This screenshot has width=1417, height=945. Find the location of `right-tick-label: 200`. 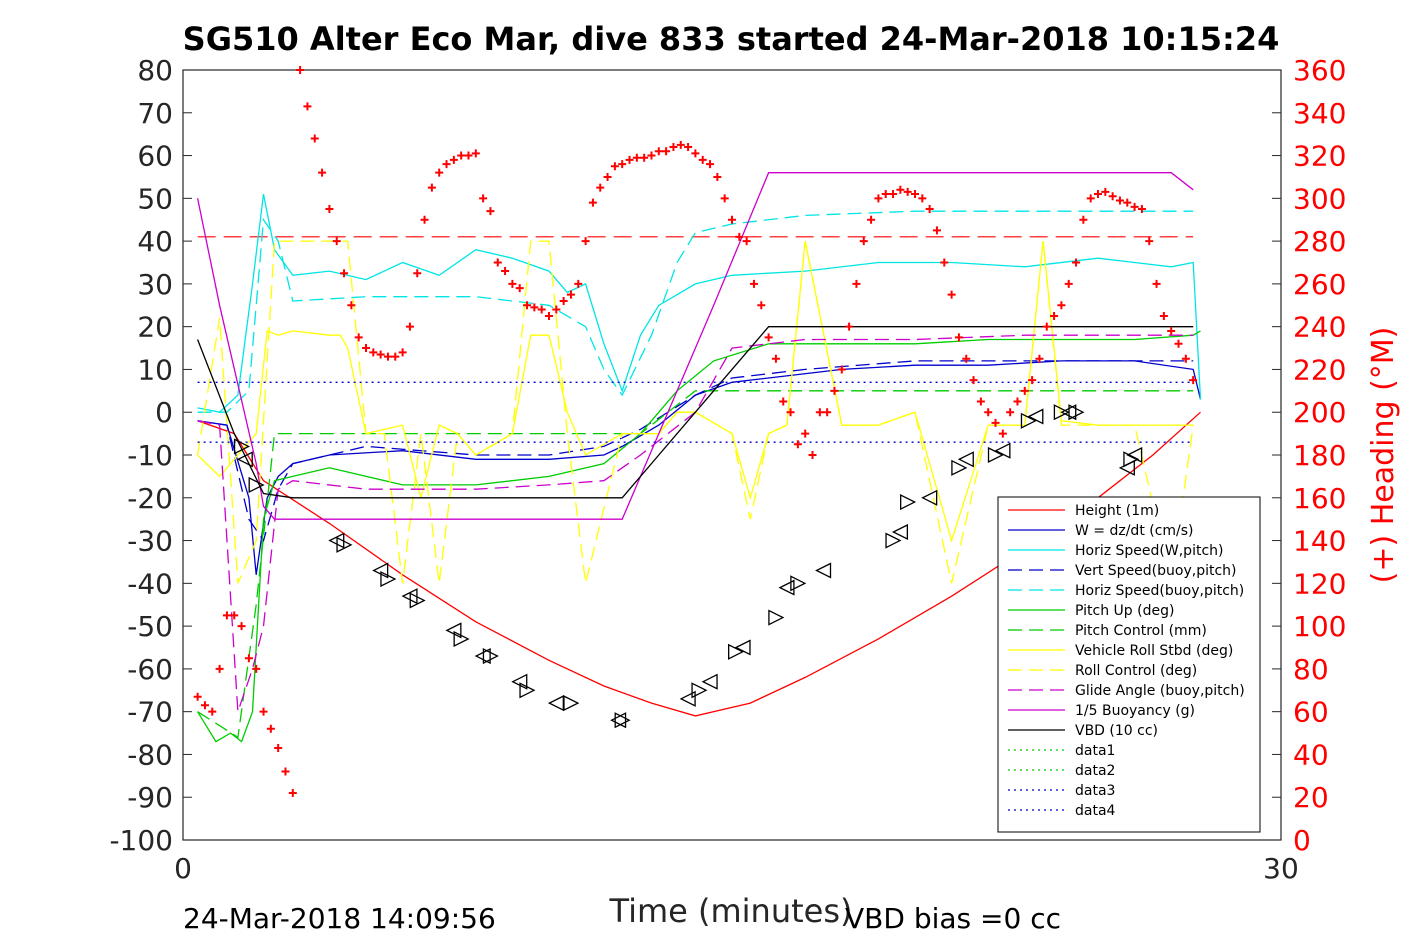

right-tick-label: 200 is located at coordinates (1319, 412).